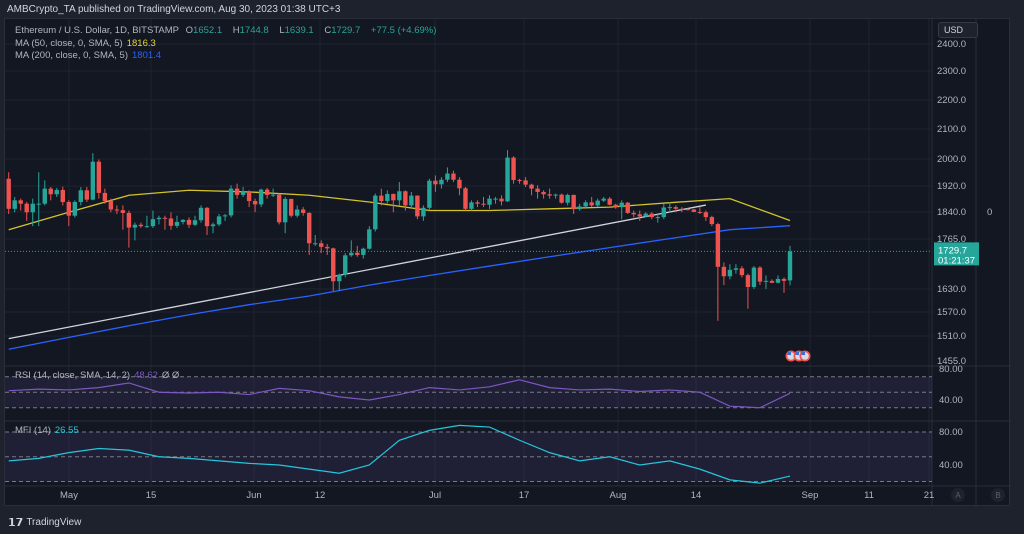 The width and height of the screenshot is (1024, 534). Describe the element at coordinates (47, 430) in the screenshot. I see `mfi-legend: MFI (14) 26.55` at that location.